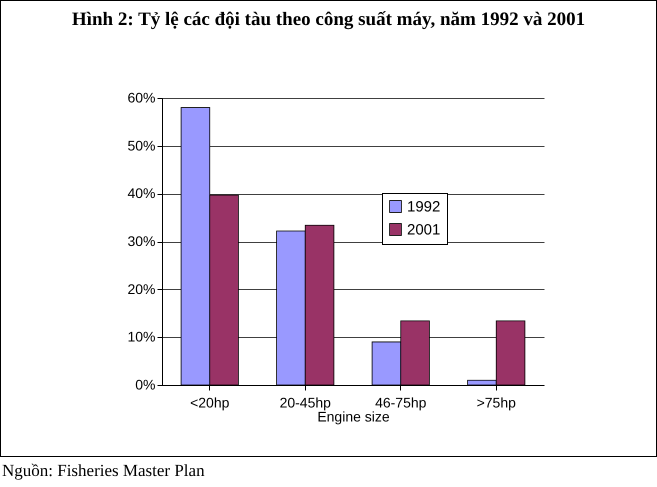 The height and width of the screenshot is (487, 657). I want to click on y-tick-label: 10%, so click(141, 336).